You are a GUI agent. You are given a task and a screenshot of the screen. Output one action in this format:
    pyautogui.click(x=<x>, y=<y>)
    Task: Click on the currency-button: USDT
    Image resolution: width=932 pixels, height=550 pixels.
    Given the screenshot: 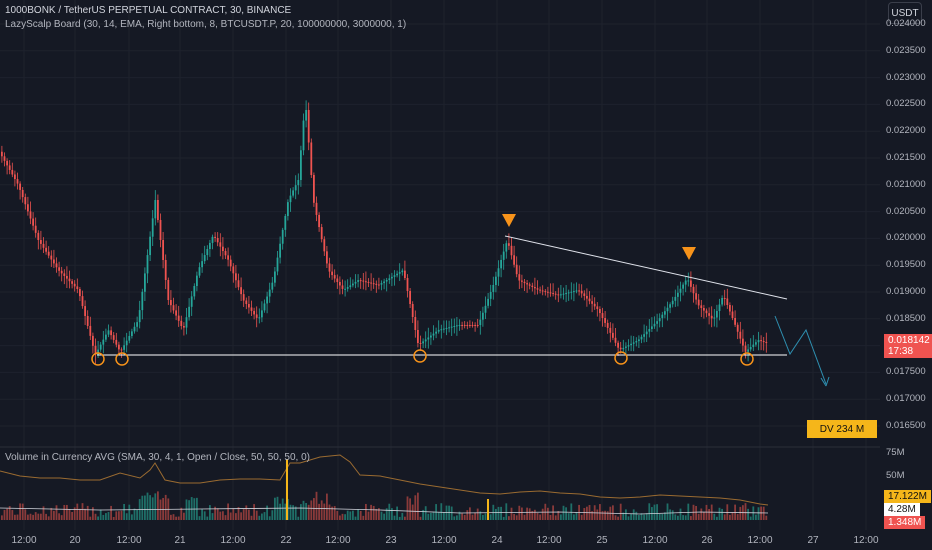 What is the action you would take?
    pyautogui.click(x=905, y=13)
    